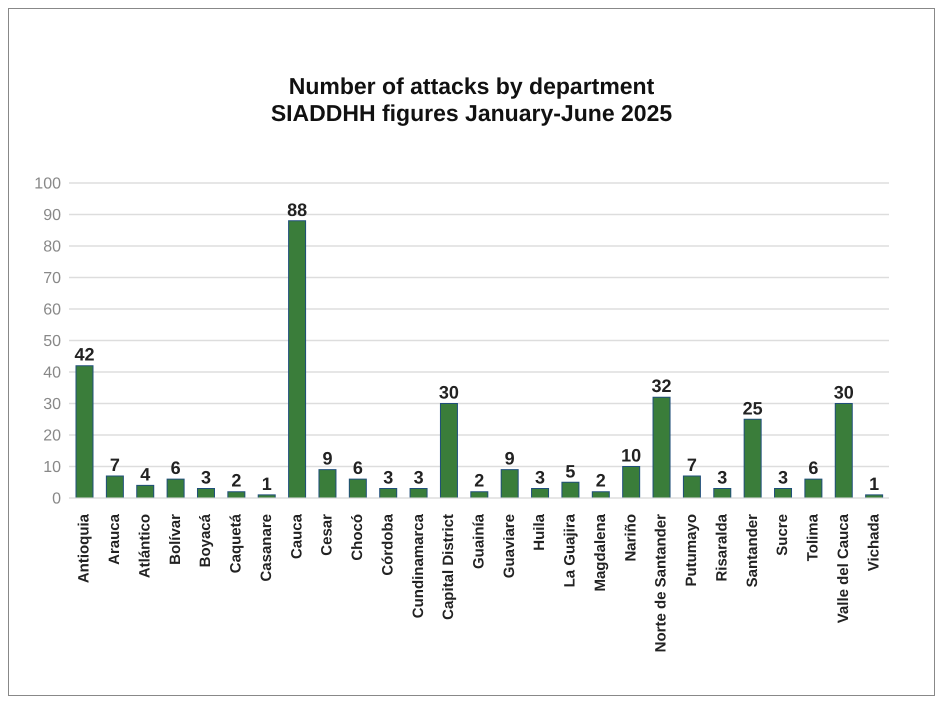 The width and height of the screenshot is (947, 708). Describe the element at coordinates (691, 550) in the screenshot. I see `x-tick-label: Putumayo` at that location.